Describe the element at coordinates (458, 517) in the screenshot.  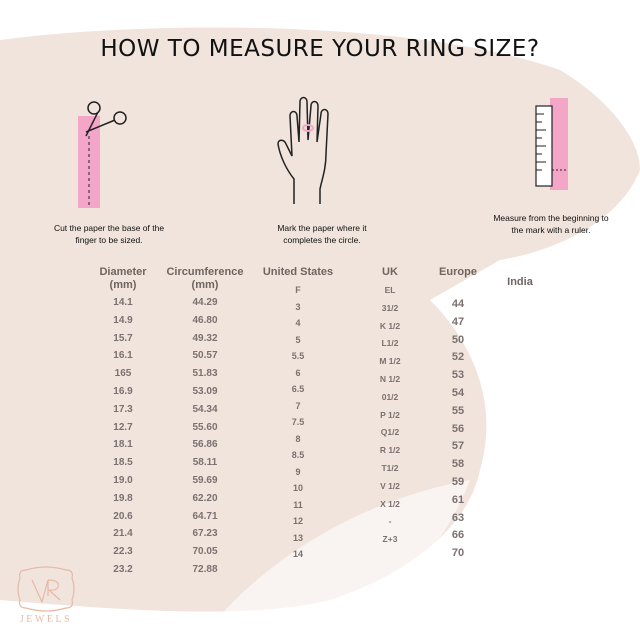
I see `europe-cell: 63` at that location.